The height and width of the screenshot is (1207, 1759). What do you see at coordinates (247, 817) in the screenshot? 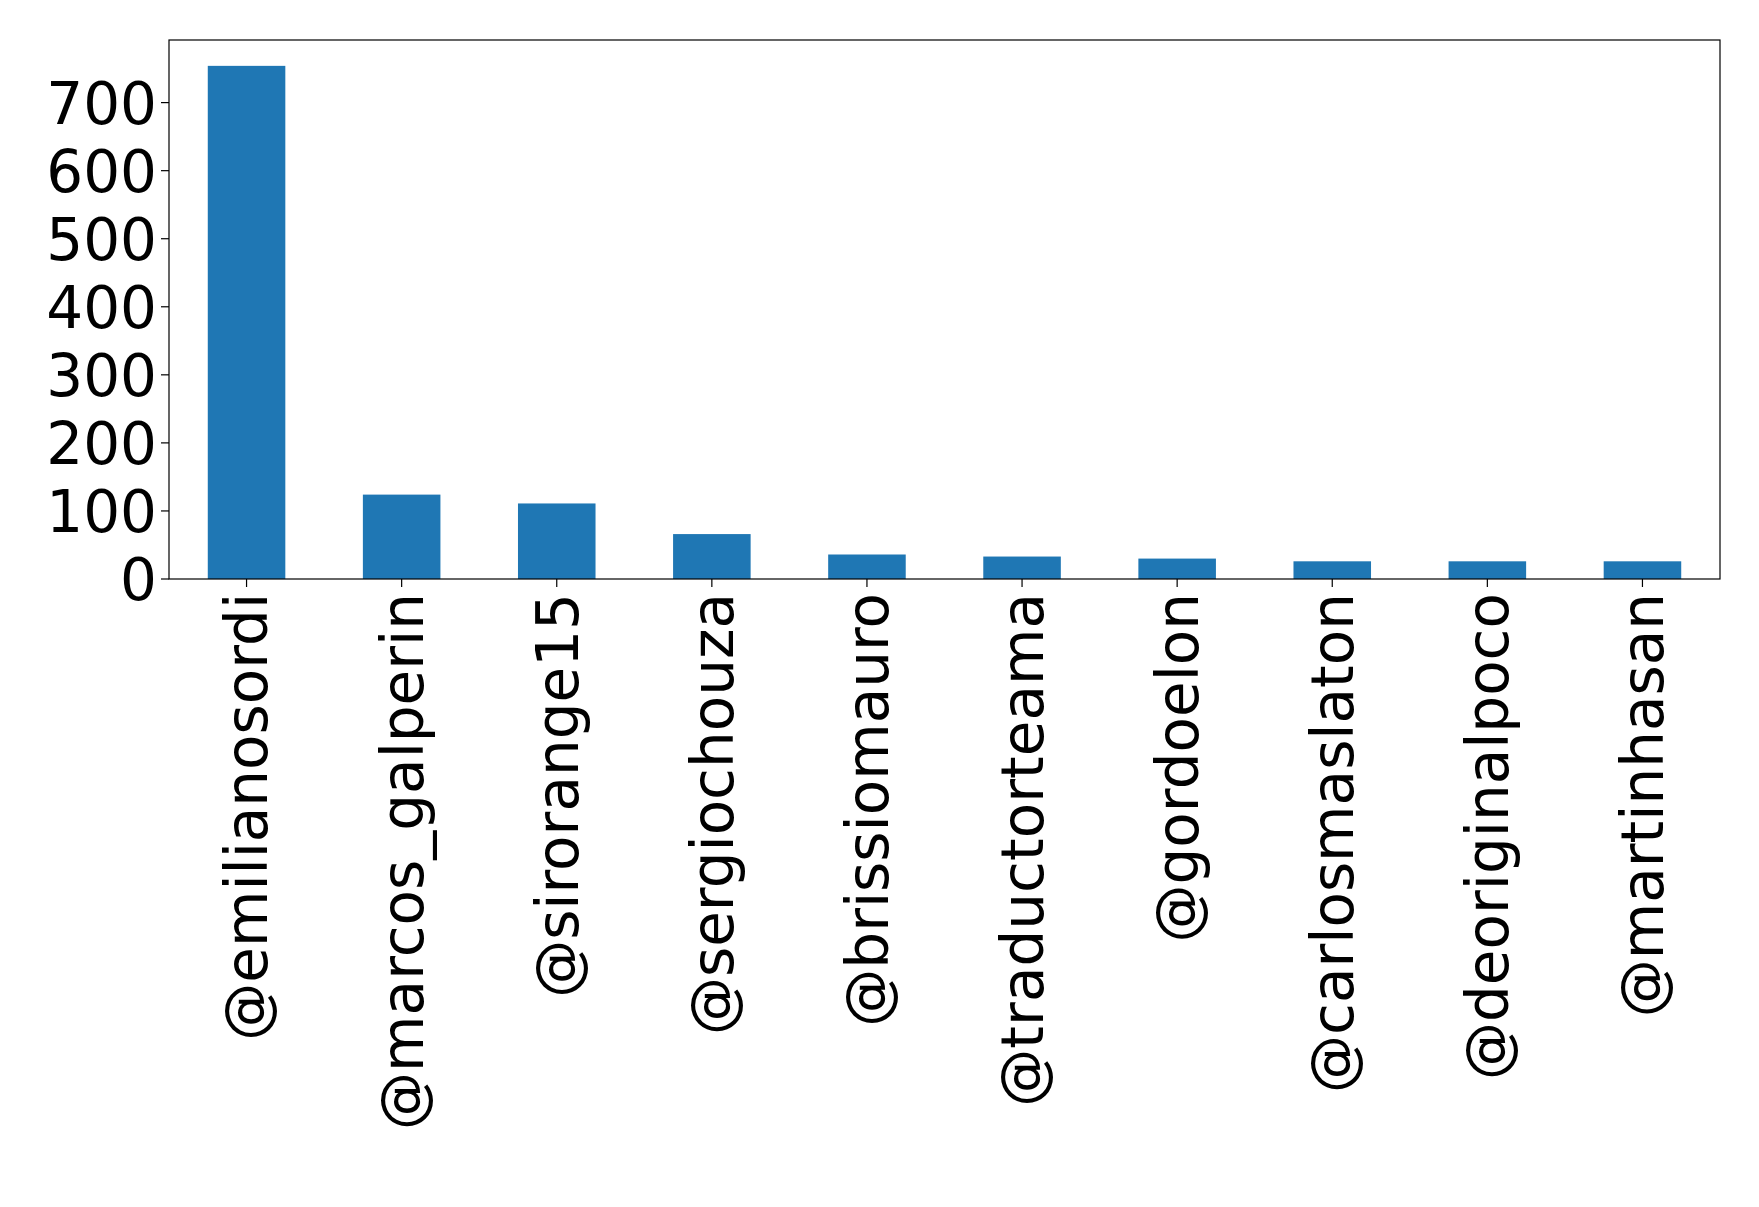
I see `x-tick-label: @emilianosordi` at bounding box center [247, 817].